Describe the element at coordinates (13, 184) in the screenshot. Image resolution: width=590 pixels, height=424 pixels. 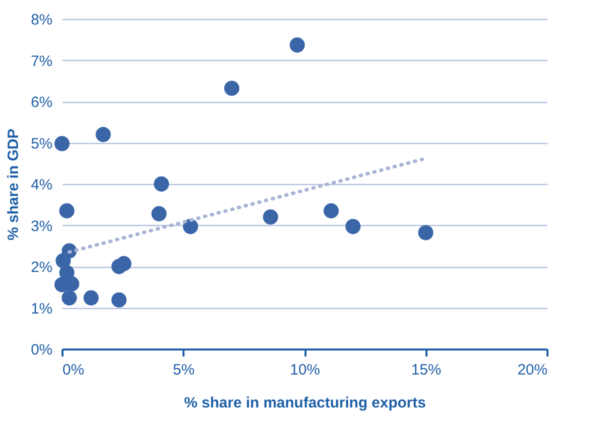
I see `y-axis-title: % share in GDP` at that location.